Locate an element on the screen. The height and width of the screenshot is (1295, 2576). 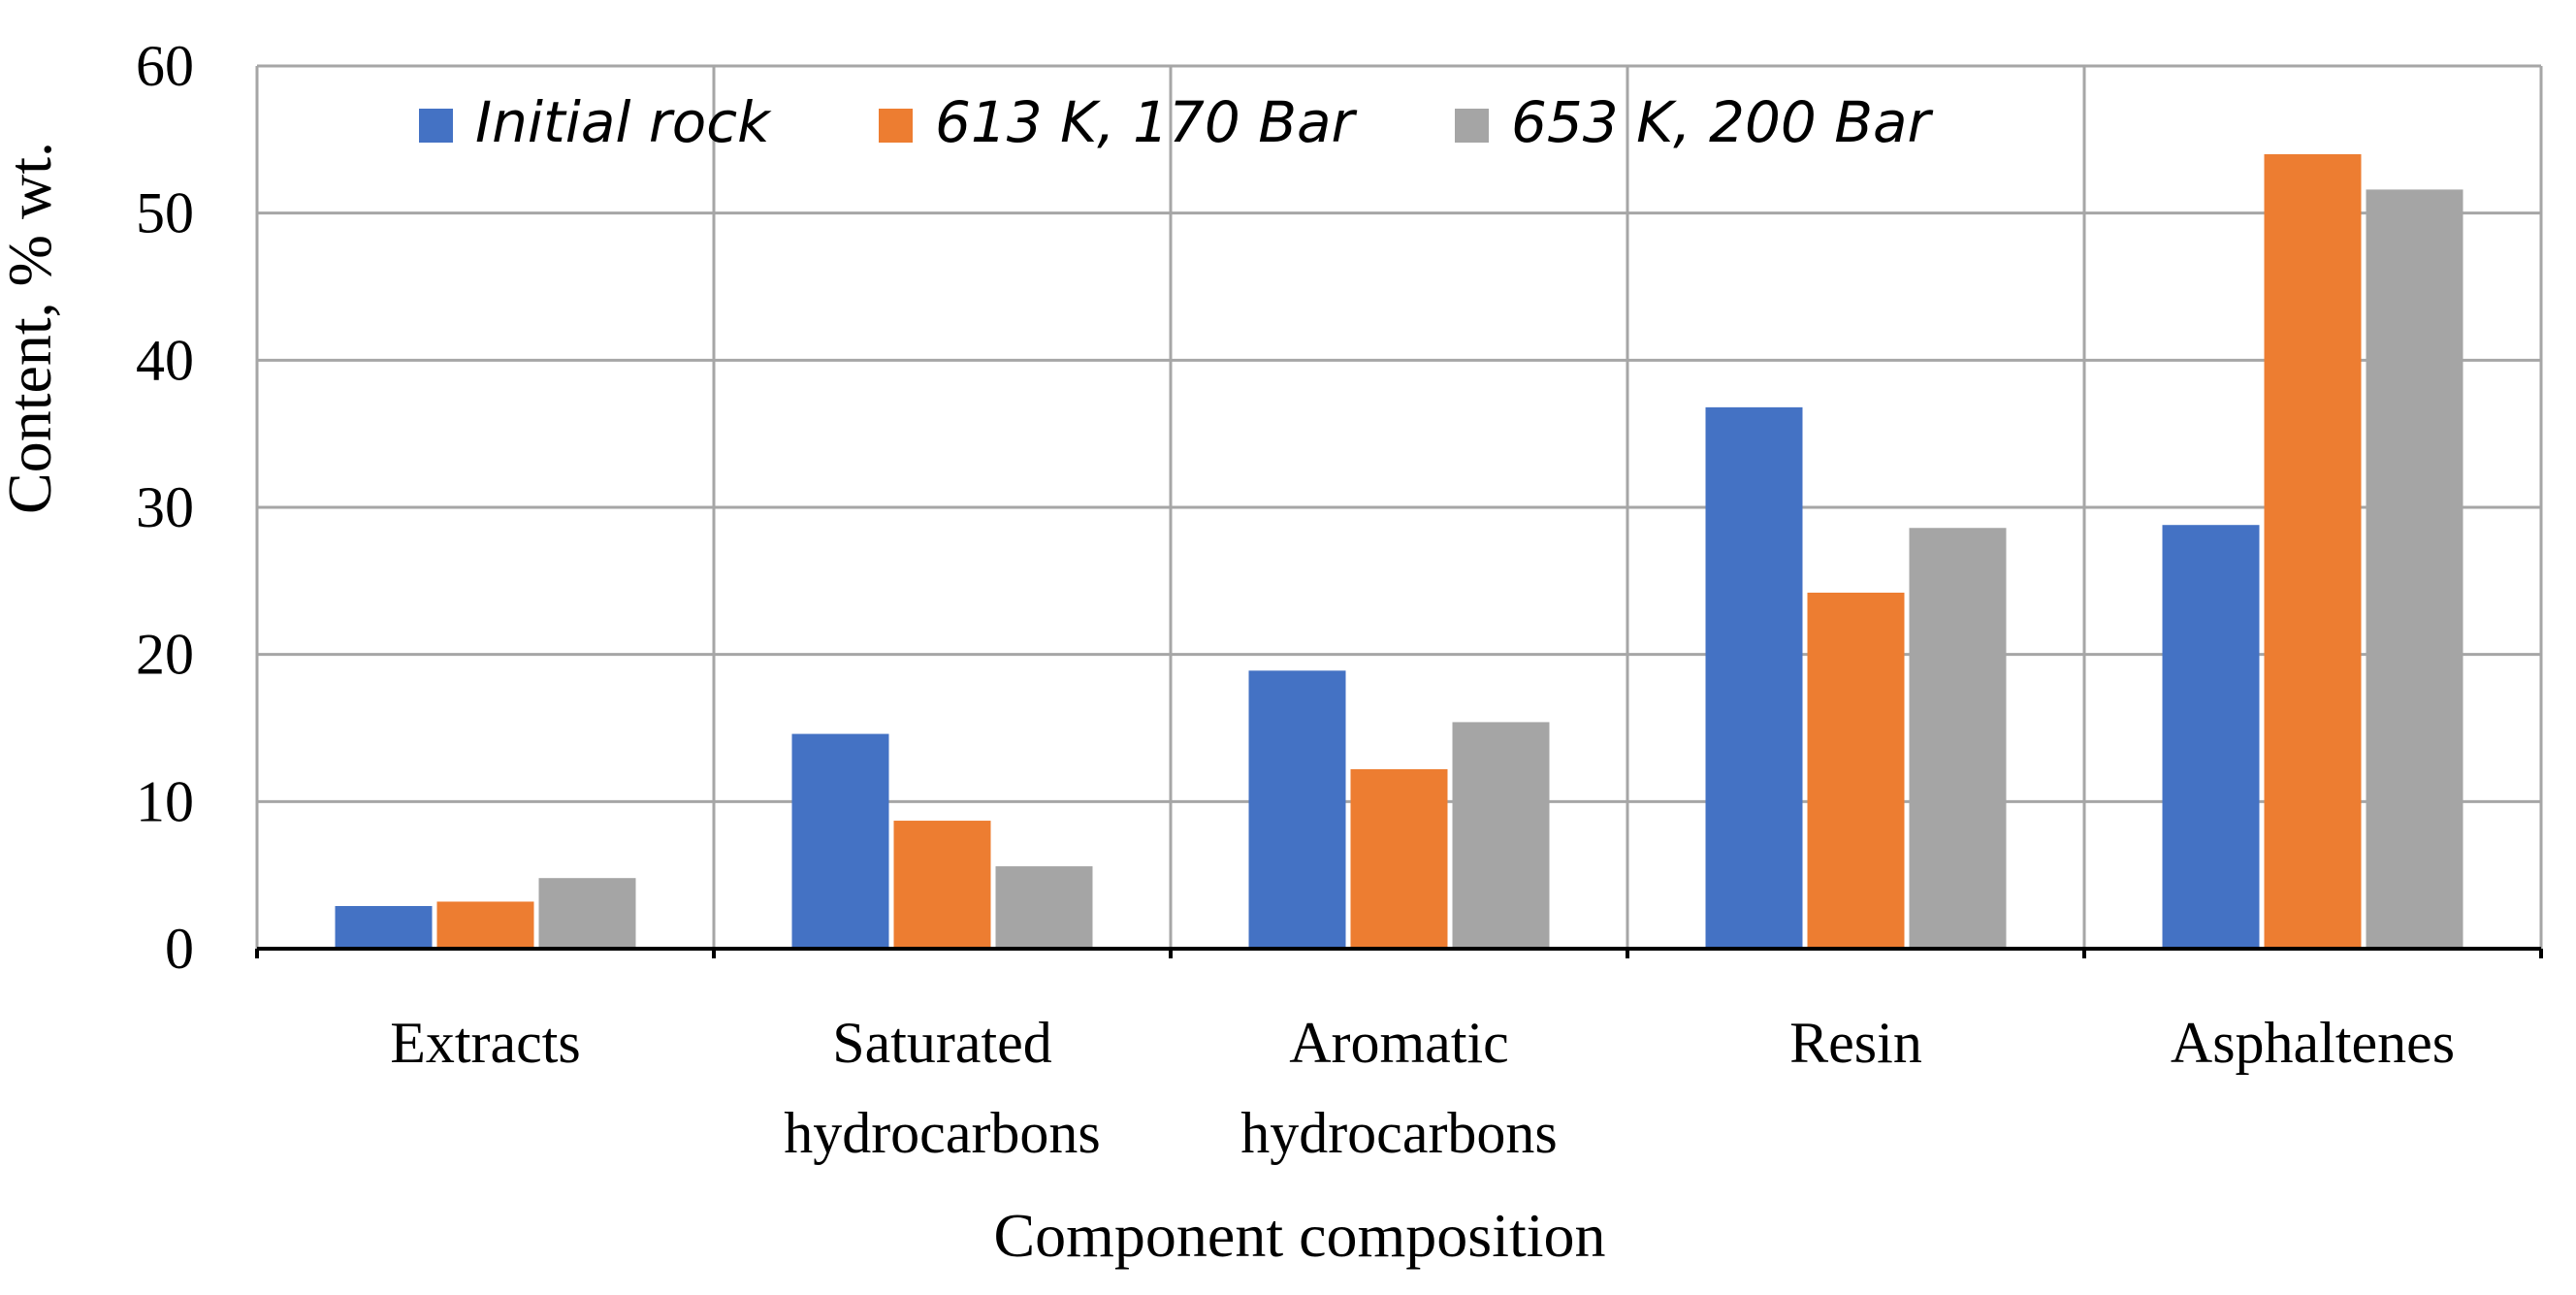
legend-item: 653 K, 200 Bar is located at coordinates (1694, 122).